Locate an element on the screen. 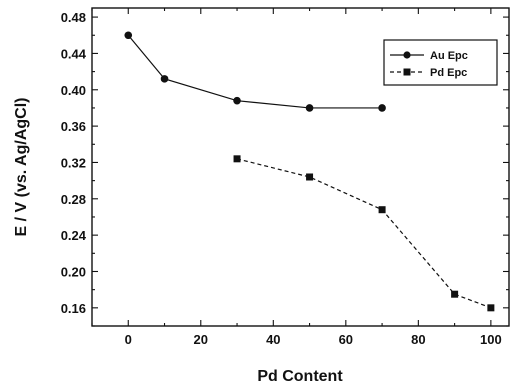  y-tick-label: 0.44 is located at coordinates (74, 53).